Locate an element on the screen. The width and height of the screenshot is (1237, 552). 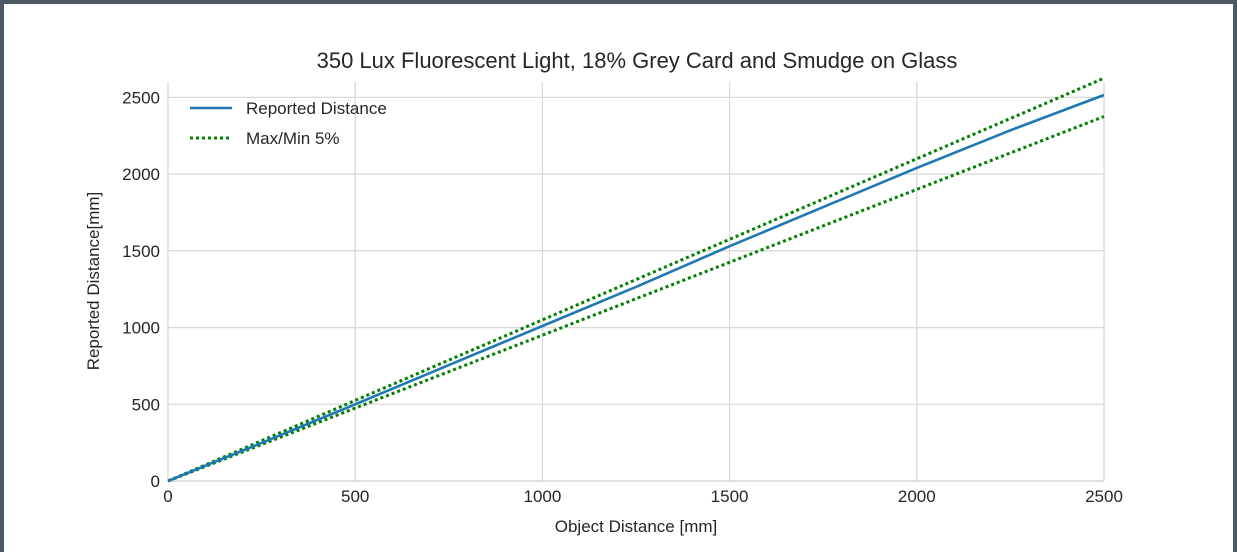
y-tick-label: 1500 is located at coordinates (141, 251).